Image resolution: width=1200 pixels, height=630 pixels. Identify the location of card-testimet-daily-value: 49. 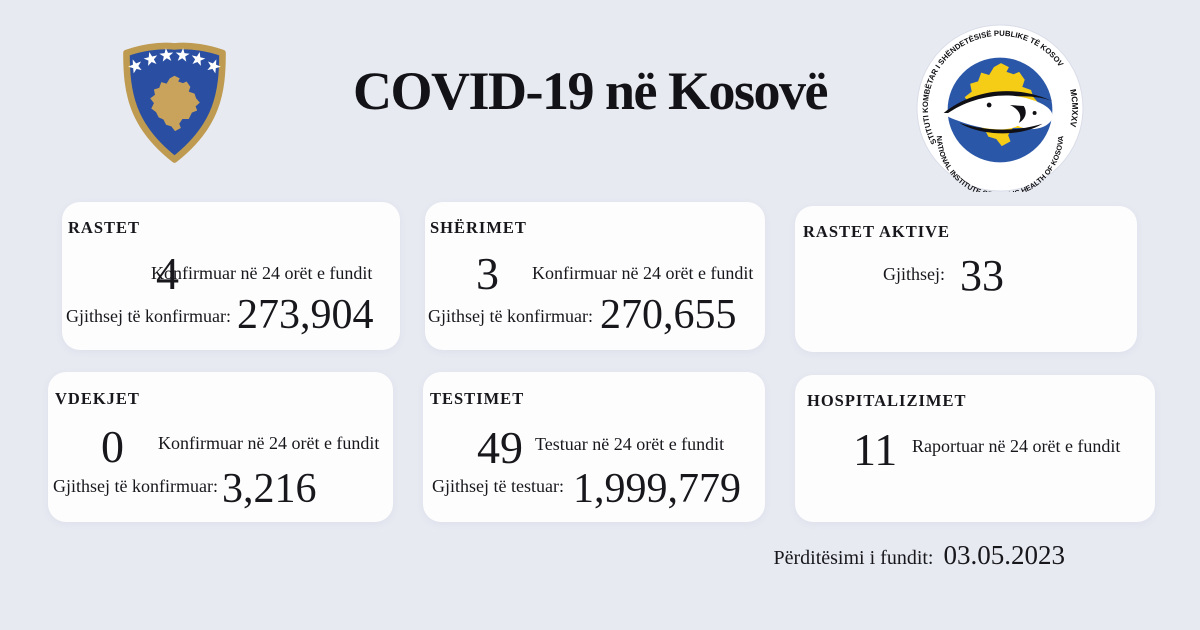
(500, 447).